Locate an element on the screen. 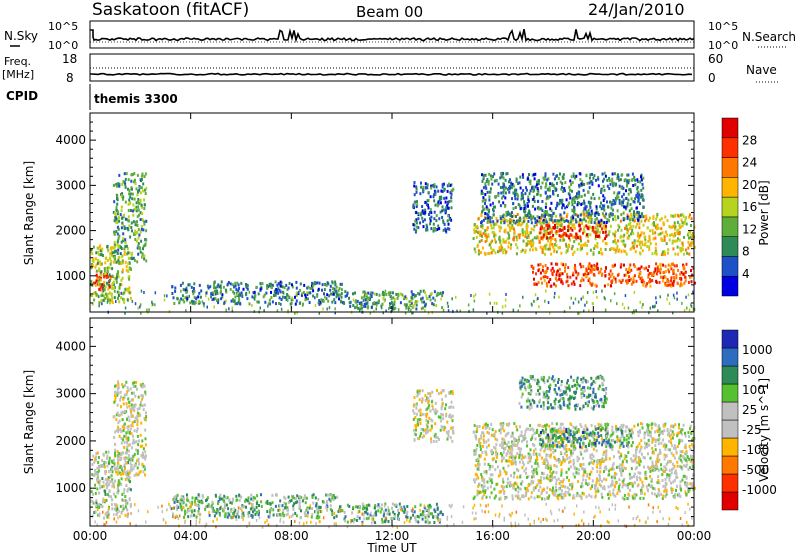 The image size is (800, 554). power-colorbar-boxes is located at coordinates (730, 207).